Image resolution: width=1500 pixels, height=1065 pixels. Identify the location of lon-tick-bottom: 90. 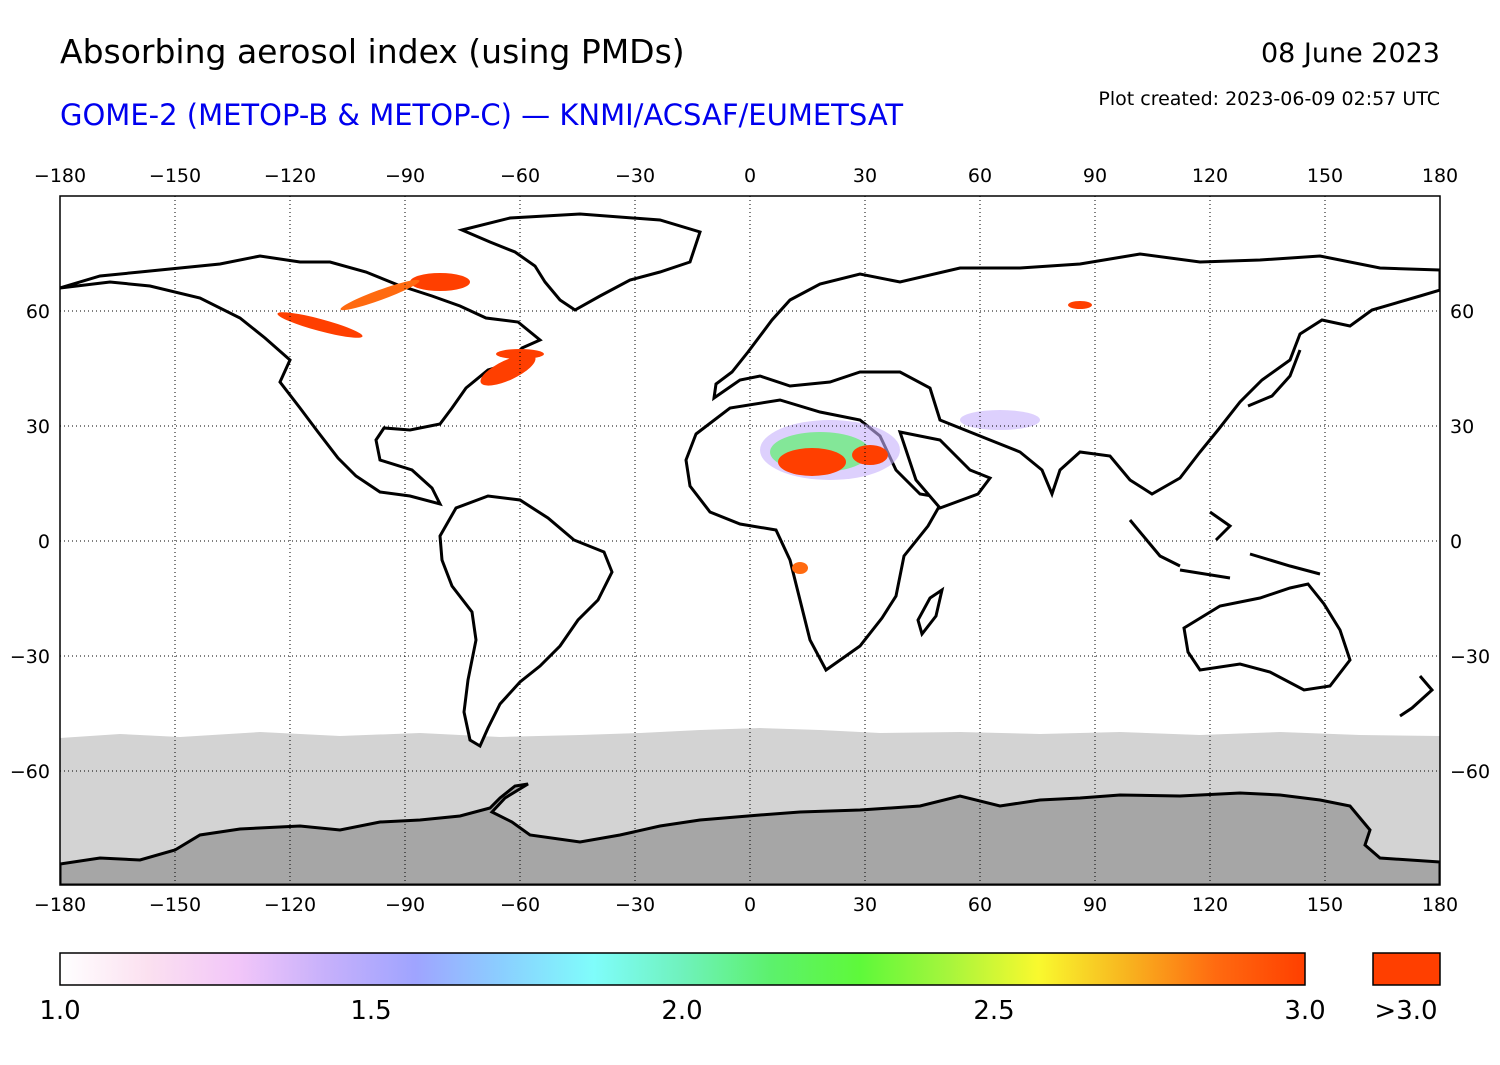
(1095, 905).